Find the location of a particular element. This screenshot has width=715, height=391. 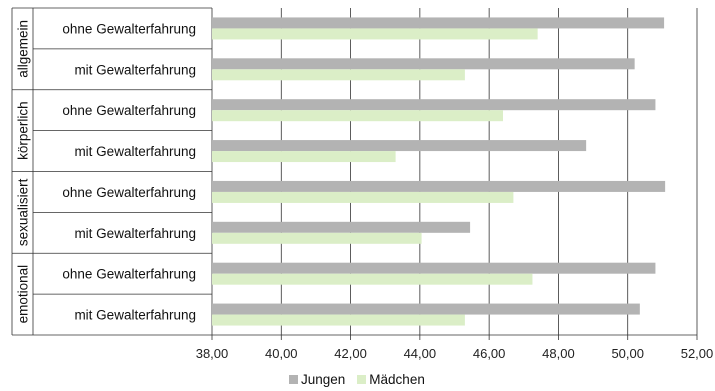

legend-swatch-maedchen is located at coordinates (362, 379).